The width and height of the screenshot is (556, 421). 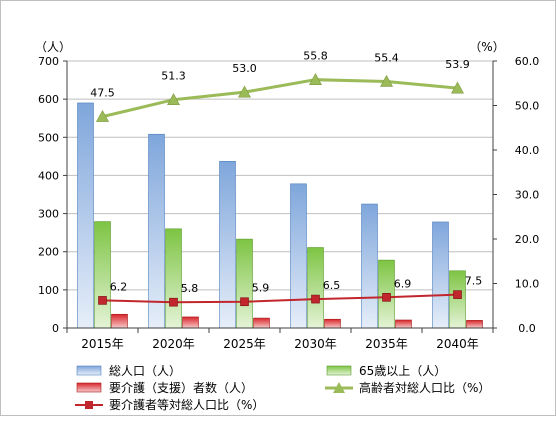 What do you see at coordinates (474, 281) in the screenshot?
I see `data-label-care-ratio: 7.5` at bounding box center [474, 281].